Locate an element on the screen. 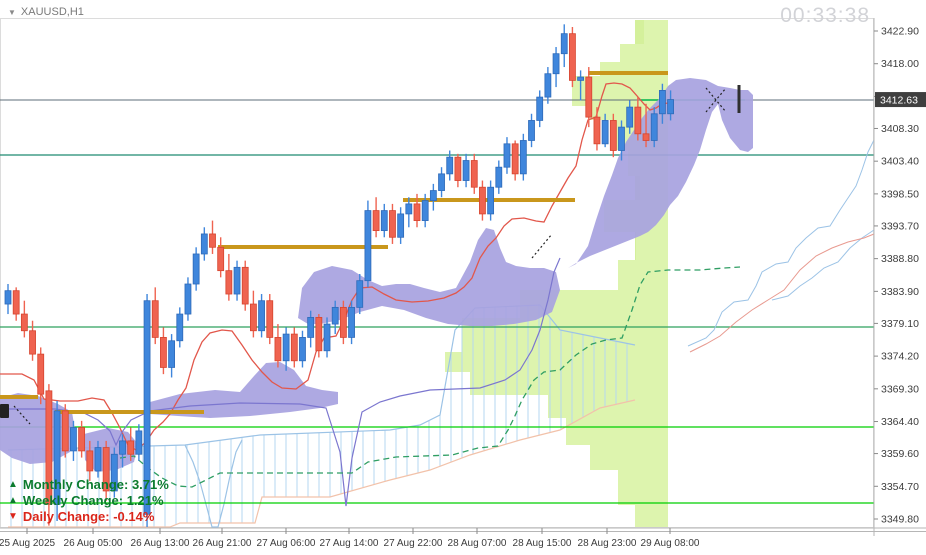 The height and width of the screenshot is (555, 926). symbol-timeframe-text: XAUUSD,H1 is located at coordinates (52, 12).